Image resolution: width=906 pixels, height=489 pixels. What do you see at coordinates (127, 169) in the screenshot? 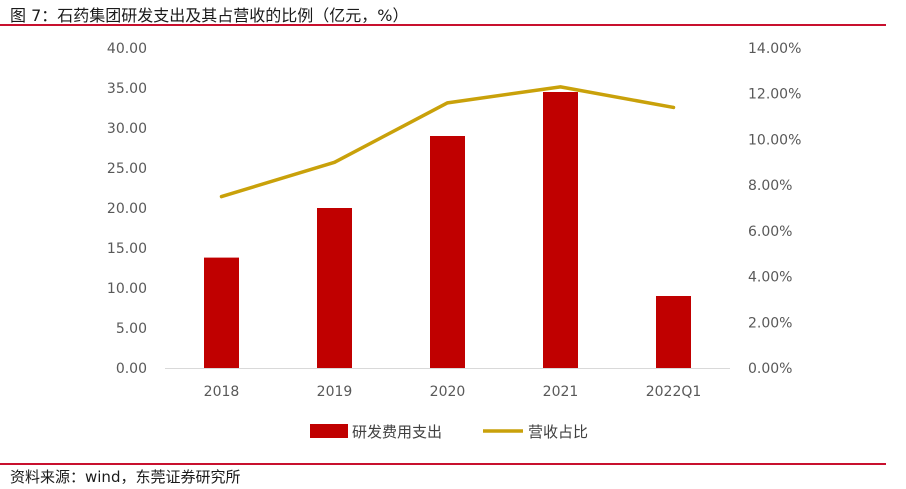
I see `y-left-tick-label: 25.00` at bounding box center [127, 169].